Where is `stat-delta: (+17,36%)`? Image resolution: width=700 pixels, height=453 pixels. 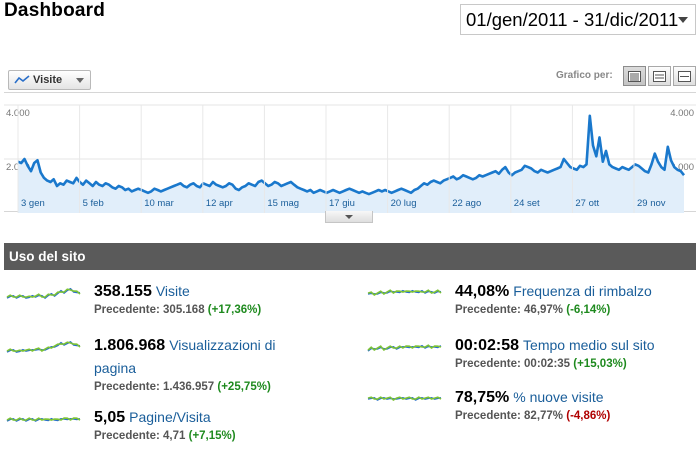 stat-delta: (+17,36%) is located at coordinates (234, 310).